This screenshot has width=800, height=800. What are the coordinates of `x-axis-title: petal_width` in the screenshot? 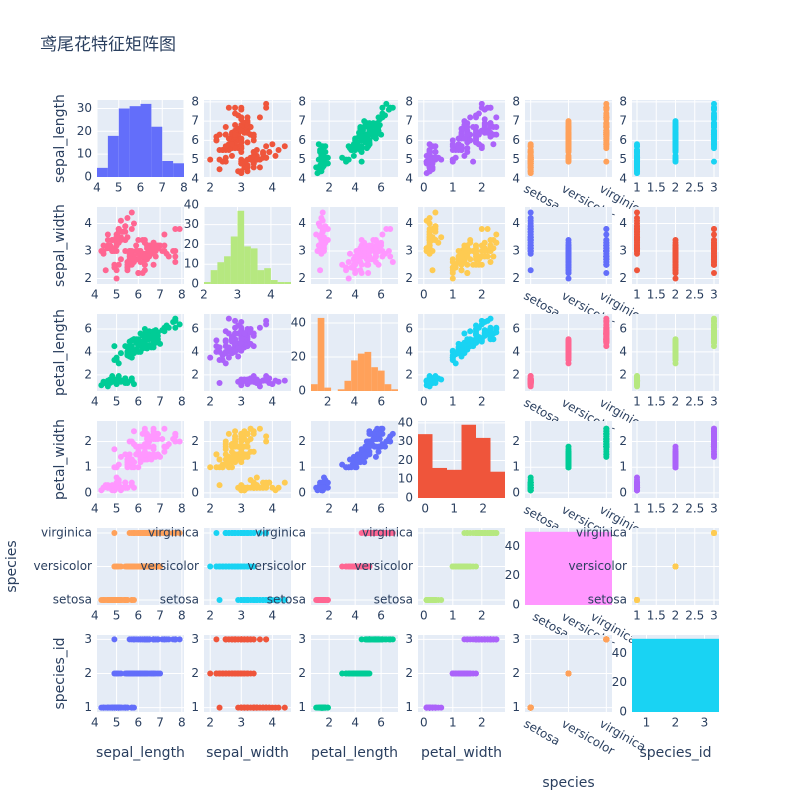 It's located at (461, 753).